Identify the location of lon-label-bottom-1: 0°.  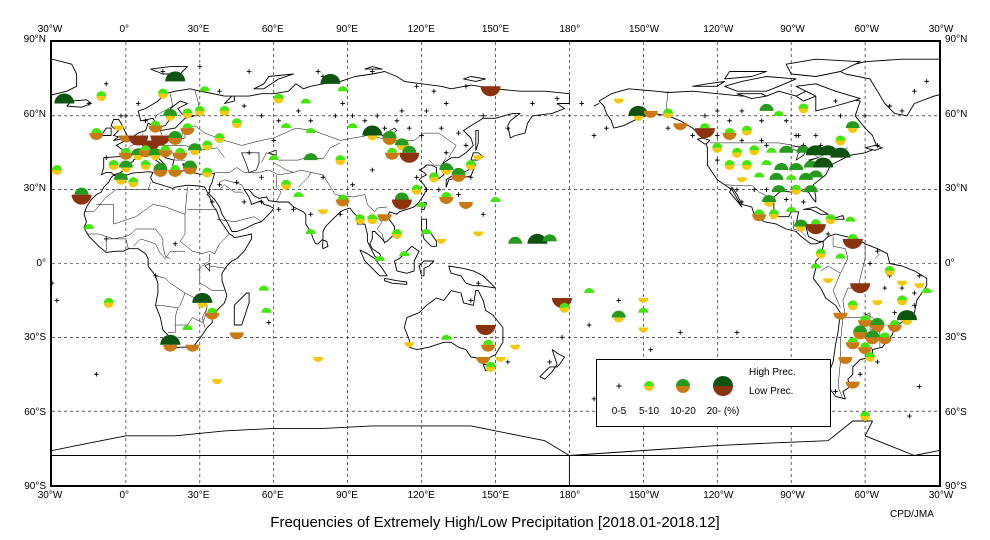
(124, 495).